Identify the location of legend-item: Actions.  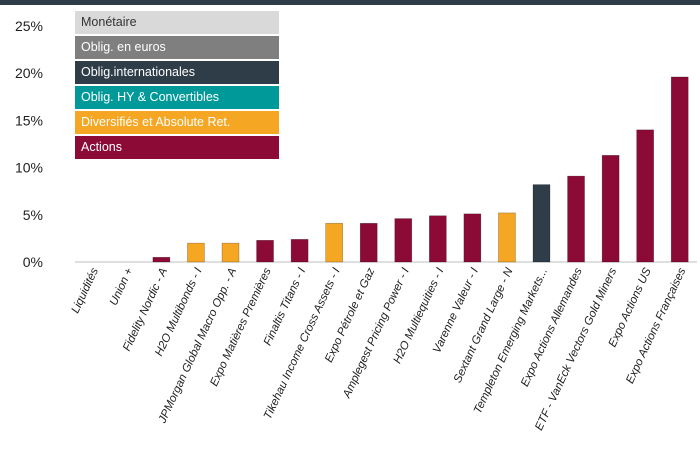
(177, 147).